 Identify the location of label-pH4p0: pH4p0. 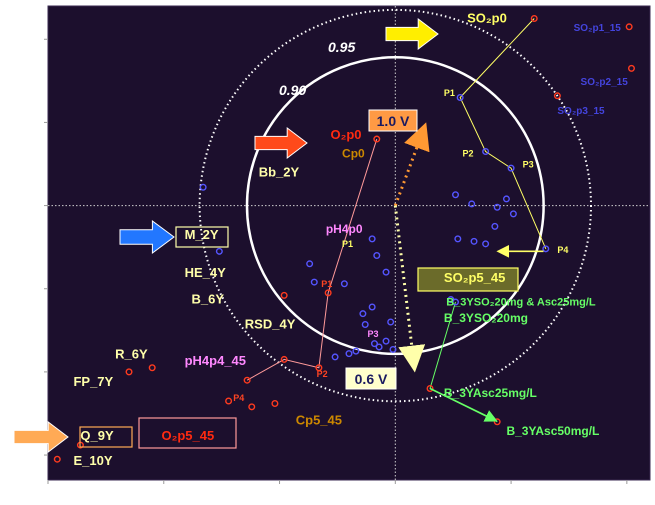
(344, 229).